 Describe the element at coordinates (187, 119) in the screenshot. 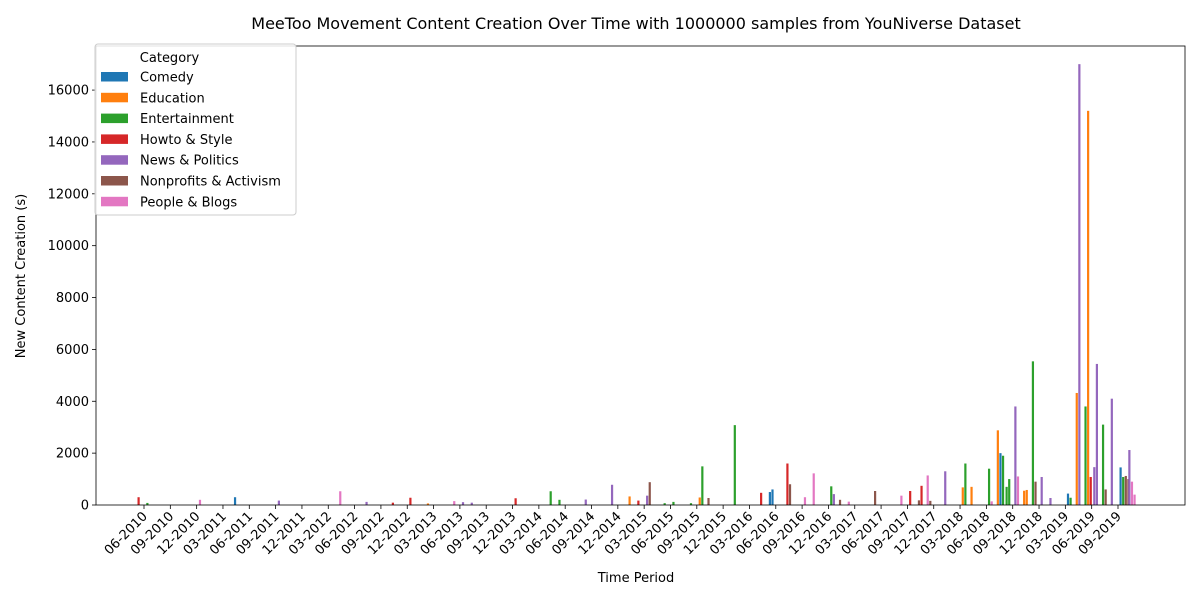

I see `legend-entry: Entertainment` at that location.